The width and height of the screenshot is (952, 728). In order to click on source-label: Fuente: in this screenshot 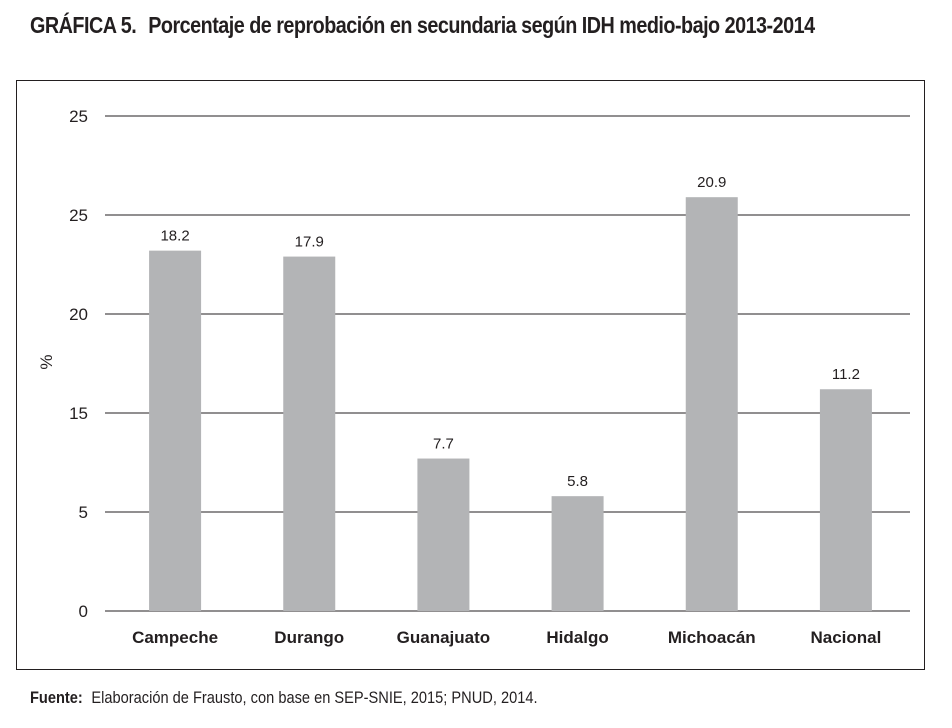, I will do `click(56, 697)`.